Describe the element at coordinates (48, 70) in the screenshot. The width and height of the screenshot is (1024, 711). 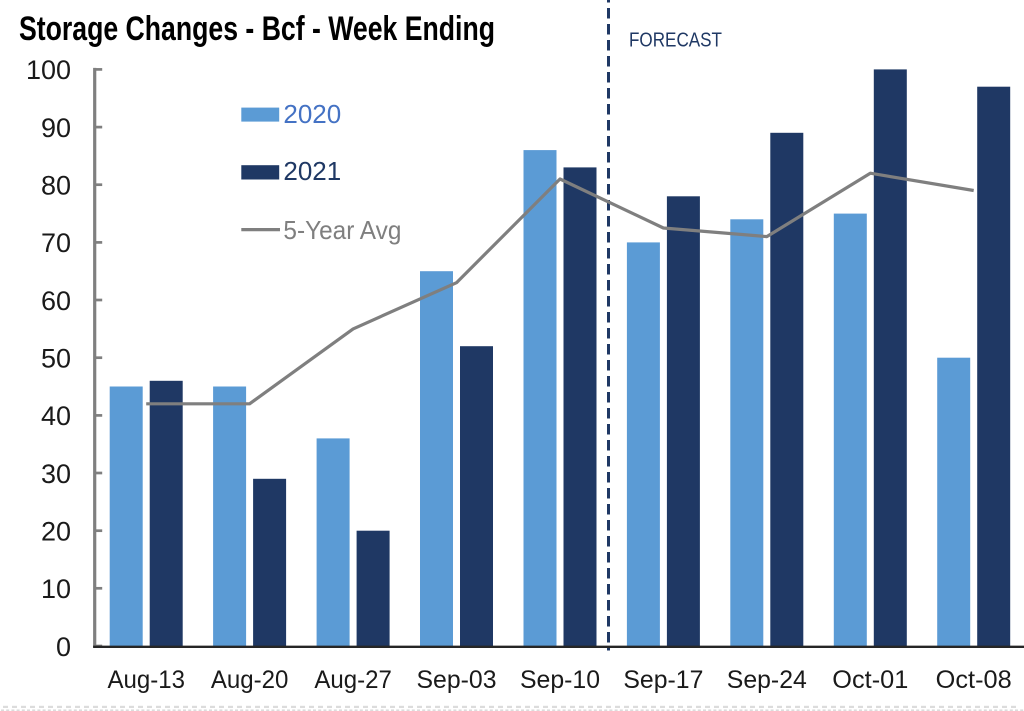
I see `svg-text: 100` at that location.